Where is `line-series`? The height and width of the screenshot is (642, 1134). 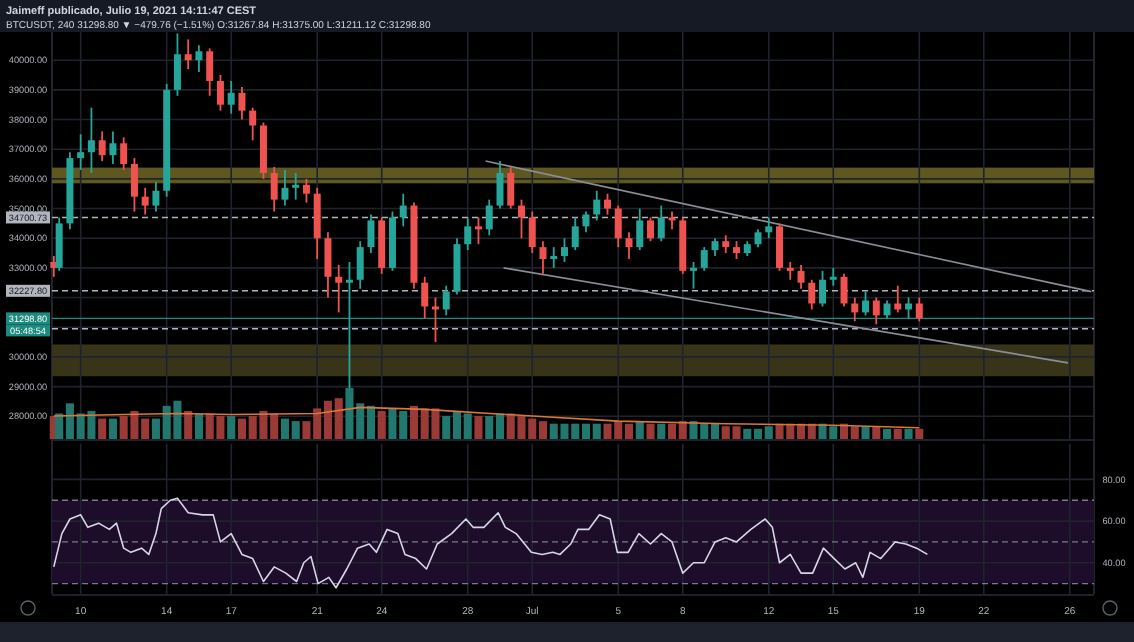 line-series is located at coordinates (490, 543).